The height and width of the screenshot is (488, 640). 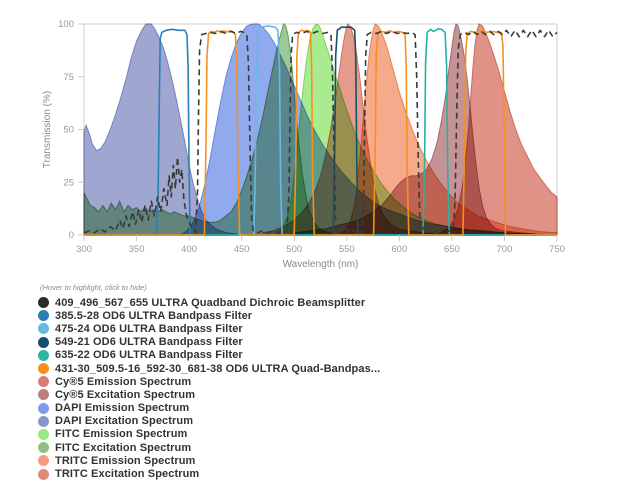 I want to click on legend-item-label: 475-24 OD6 ULTRA Bandpass Filter, so click(x=149, y=328).